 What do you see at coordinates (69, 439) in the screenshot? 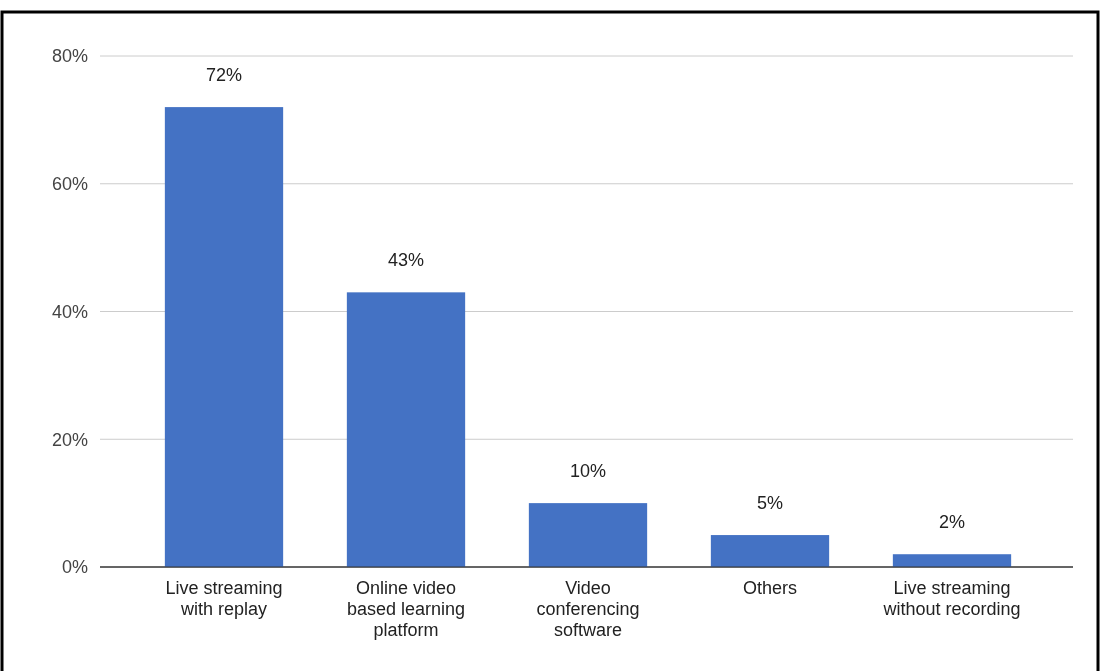
I see `y-tick-label: 20%` at bounding box center [69, 439].